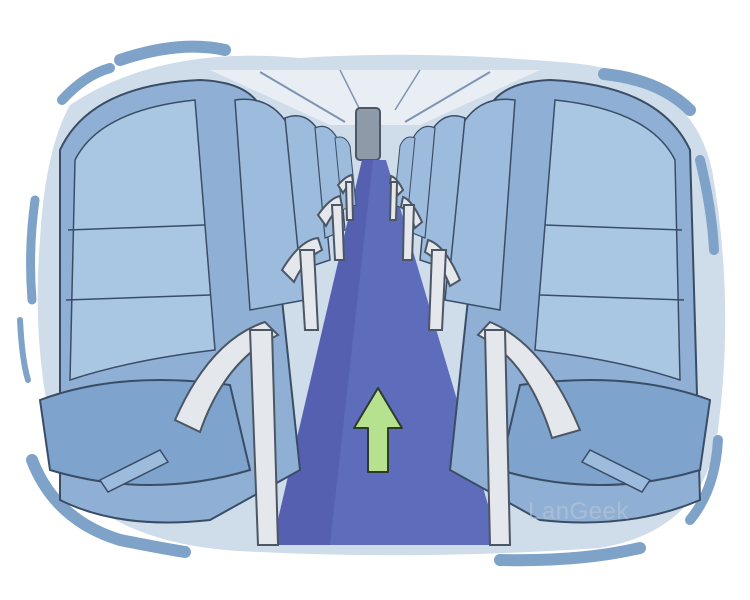 The height and width of the screenshot is (600, 750). I want to click on cabin-door, so click(368, 134).